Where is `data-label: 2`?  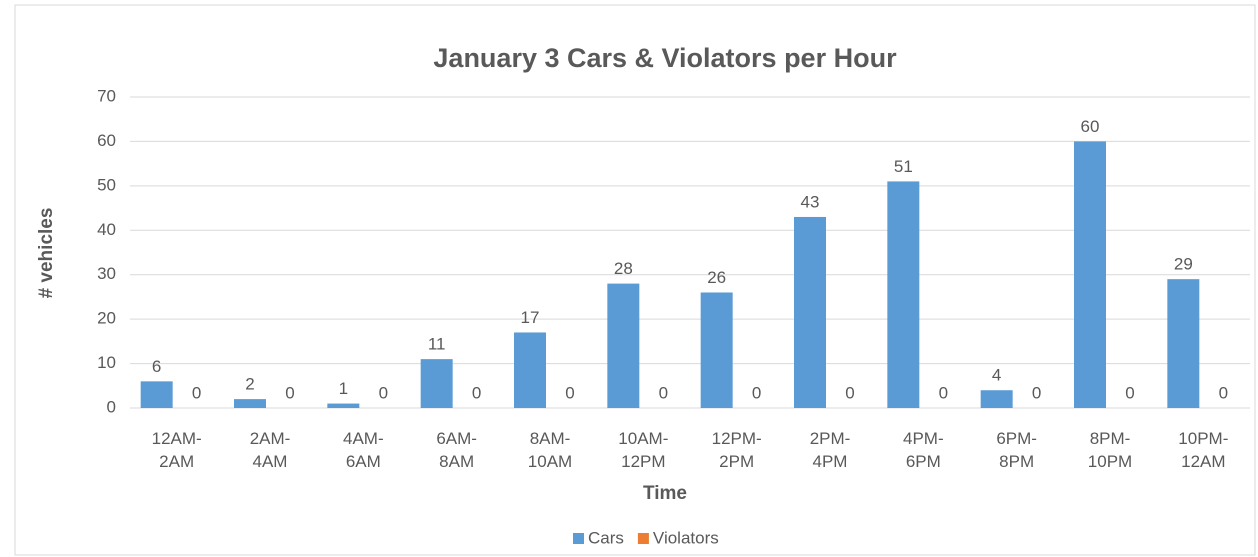
data-label: 2 is located at coordinates (249, 384).